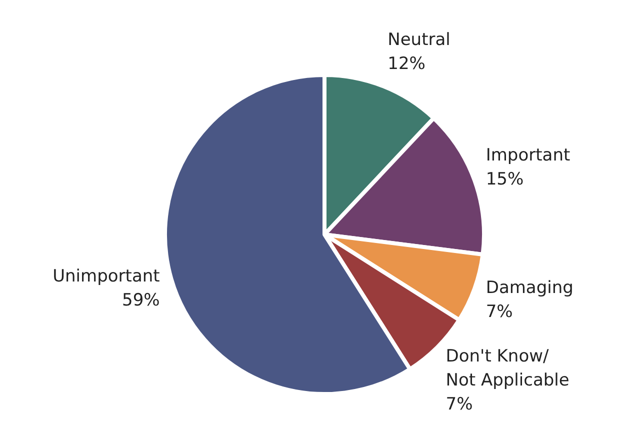  Describe the element at coordinates (419, 40) in the screenshot. I see `slice-label: Neutral` at that location.